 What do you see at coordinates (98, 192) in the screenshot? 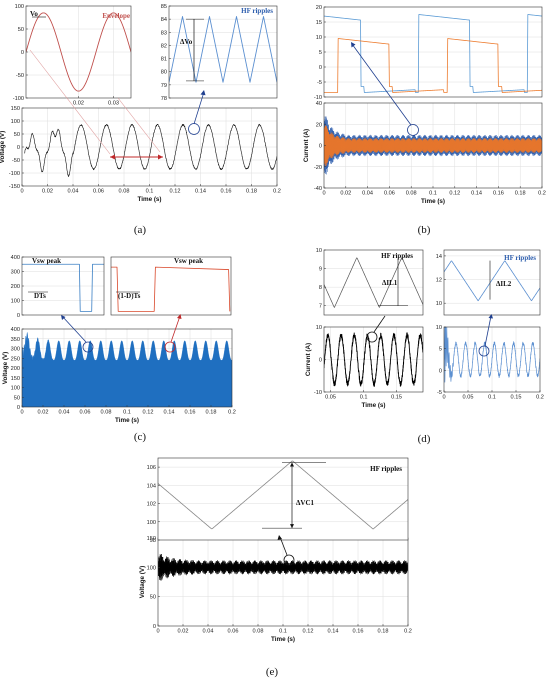
I see `x-tick-label: 0.06` at bounding box center [98, 192].